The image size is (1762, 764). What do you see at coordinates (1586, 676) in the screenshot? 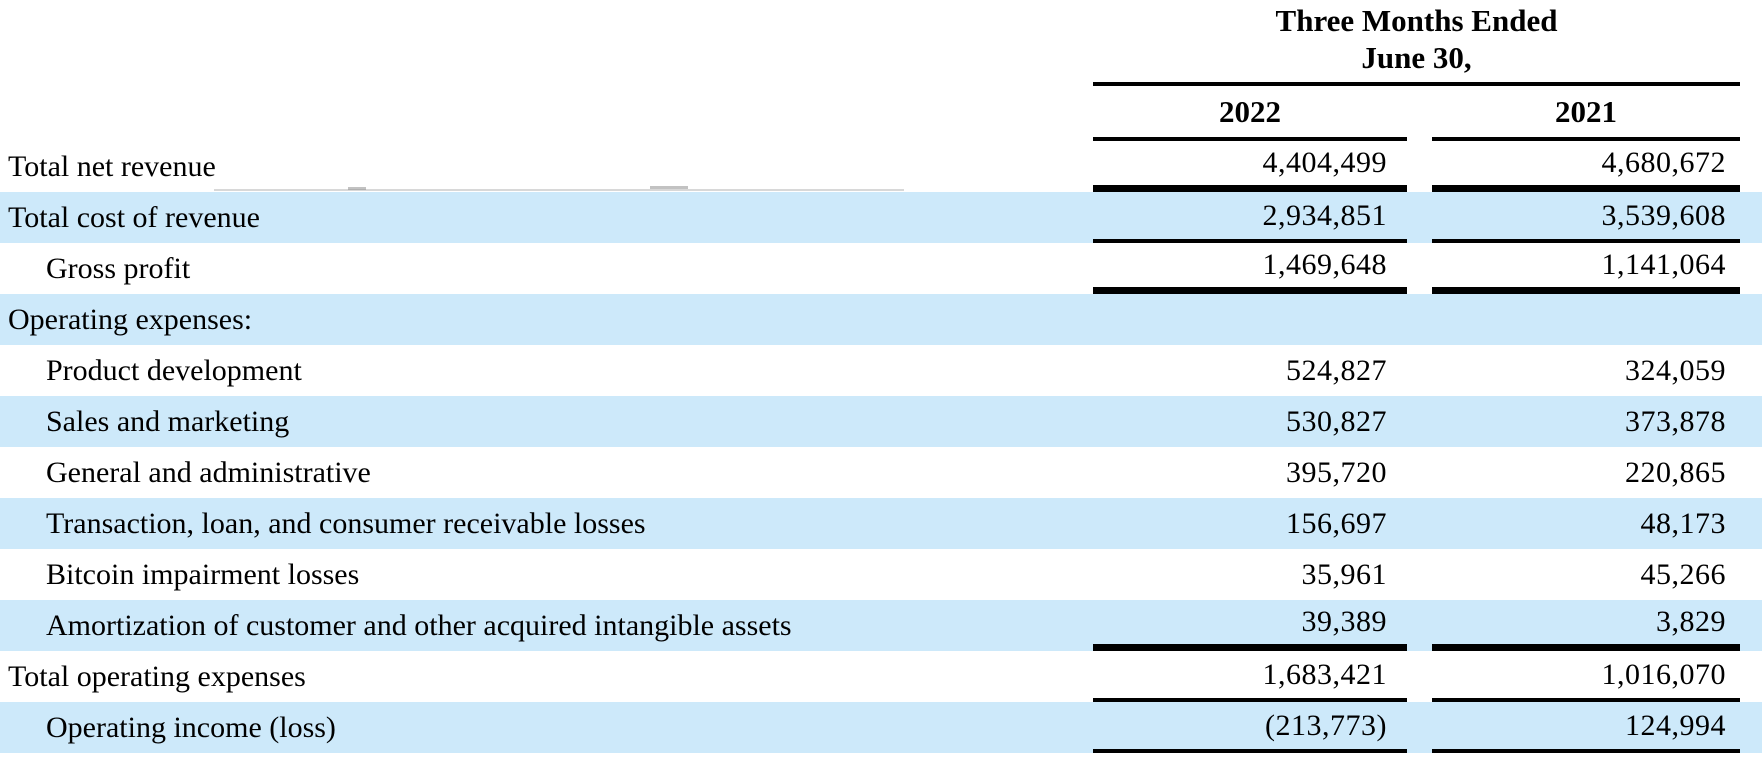
I see `value-2021: 1,016,070` at bounding box center [1586, 676].